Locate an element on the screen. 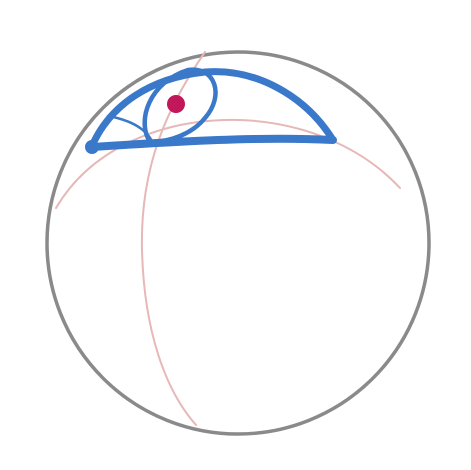  eye-corner-dot is located at coordinates (92, 147).